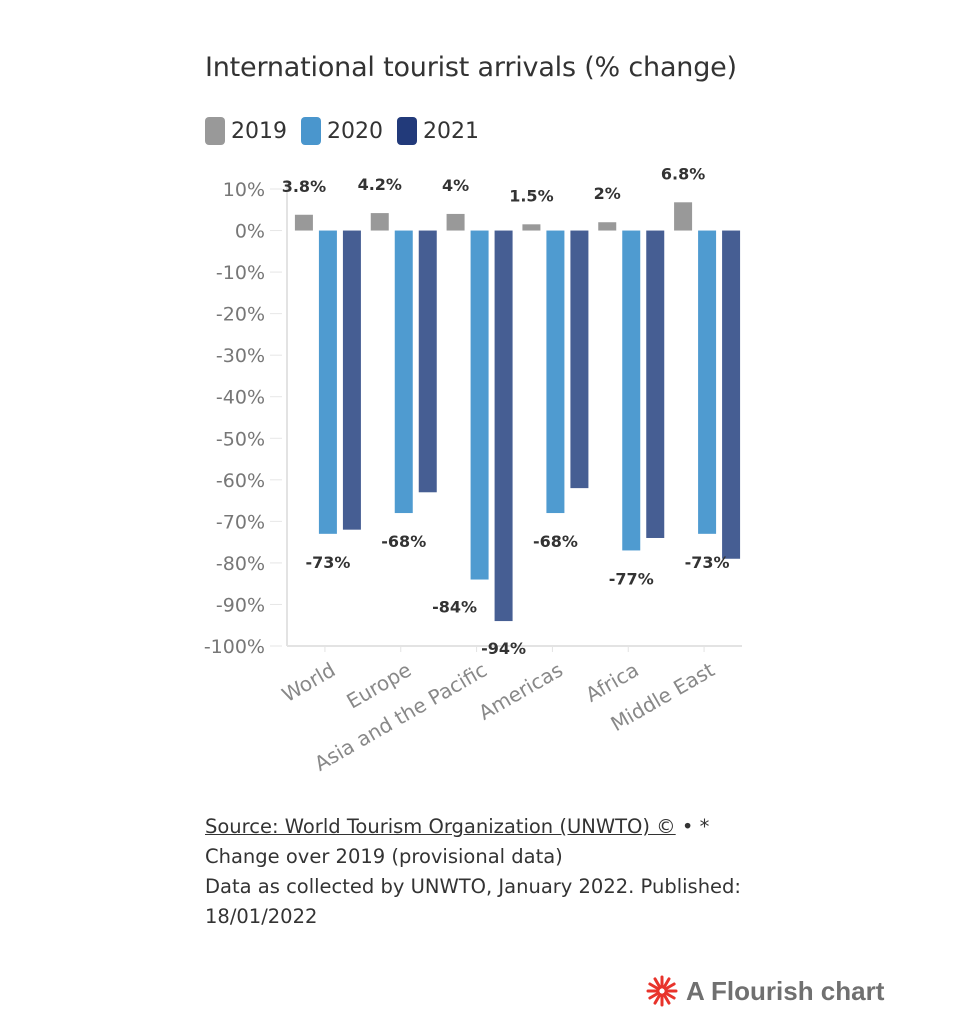  Describe the element at coordinates (520, 691) in the screenshot. I see `x-tick-label: Americas` at that location.